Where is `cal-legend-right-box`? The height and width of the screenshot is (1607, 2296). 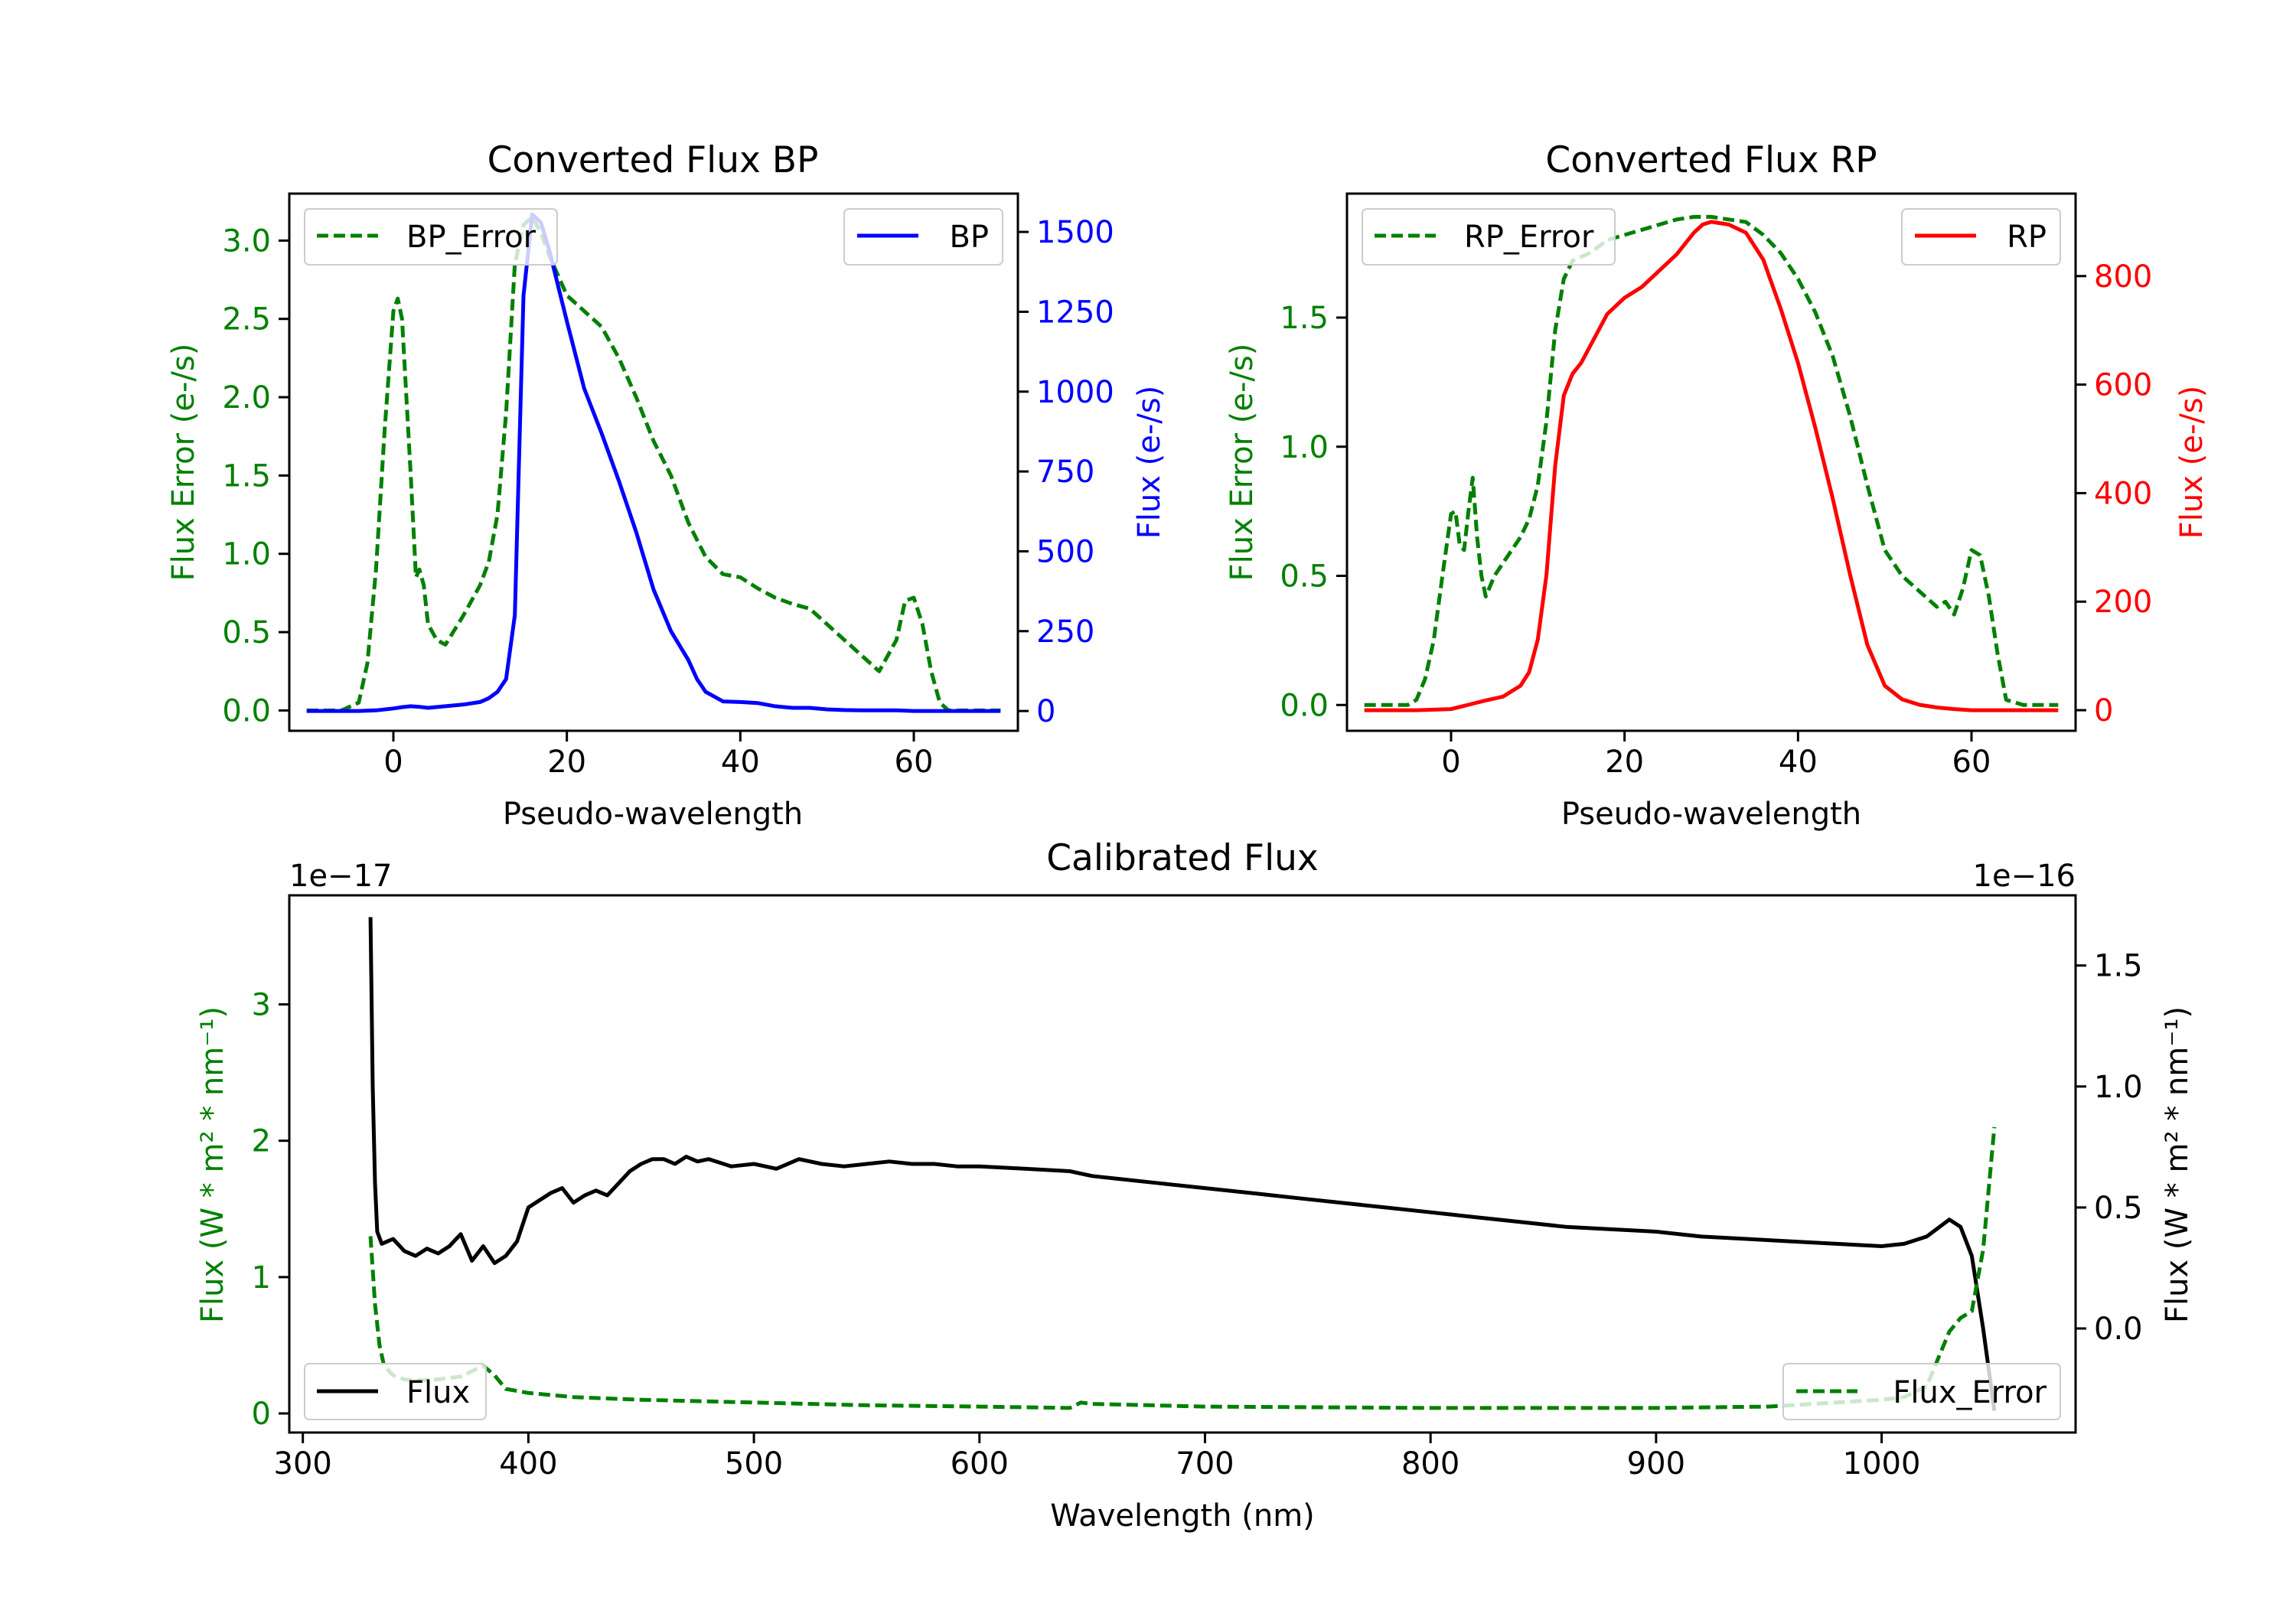 cal-legend-right-box is located at coordinates (1921, 1391).